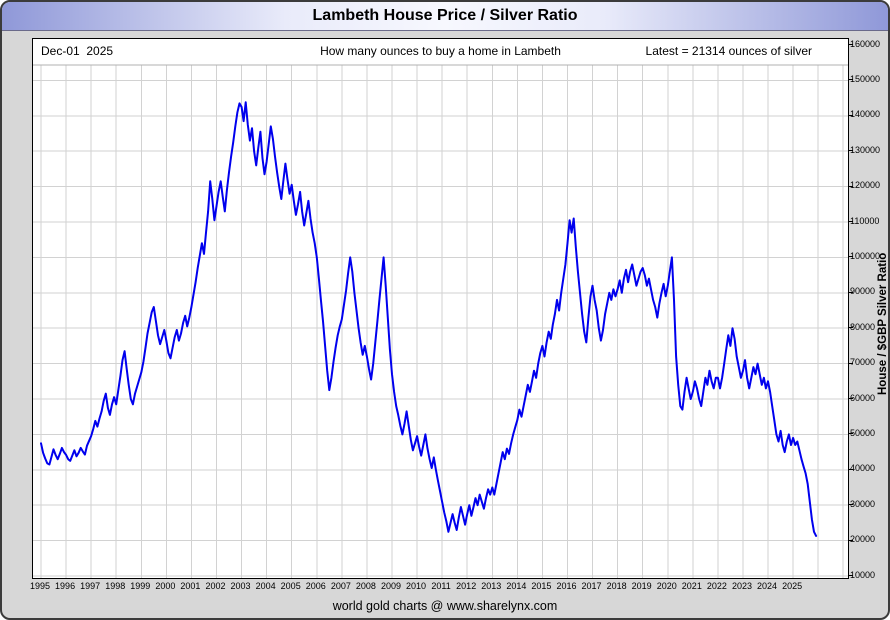 The height and width of the screenshot is (620, 890). I want to click on y-axis-tick: 120000, so click(865, 185).